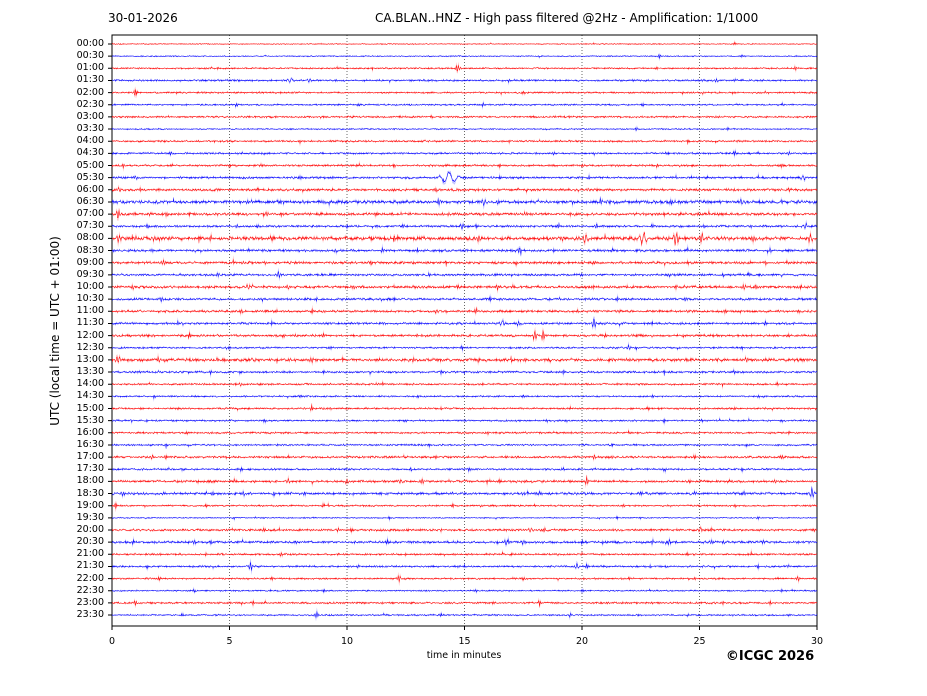 This screenshot has width=927, height=696. Describe the element at coordinates (90, 481) in the screenshot. I see `row-time-label: 18:00` at that location.